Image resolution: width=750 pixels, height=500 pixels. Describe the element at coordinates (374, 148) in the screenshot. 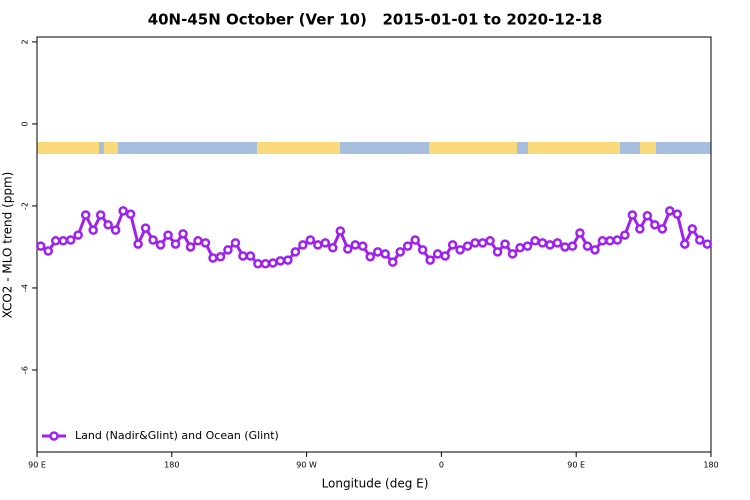

I see `land-ocean-strip` at that location.